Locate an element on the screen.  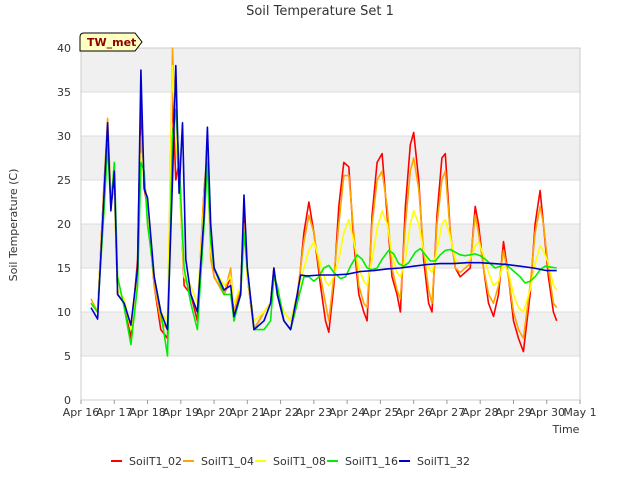
x-tick-label: Apr 30 is located at coordinates (546, 412).